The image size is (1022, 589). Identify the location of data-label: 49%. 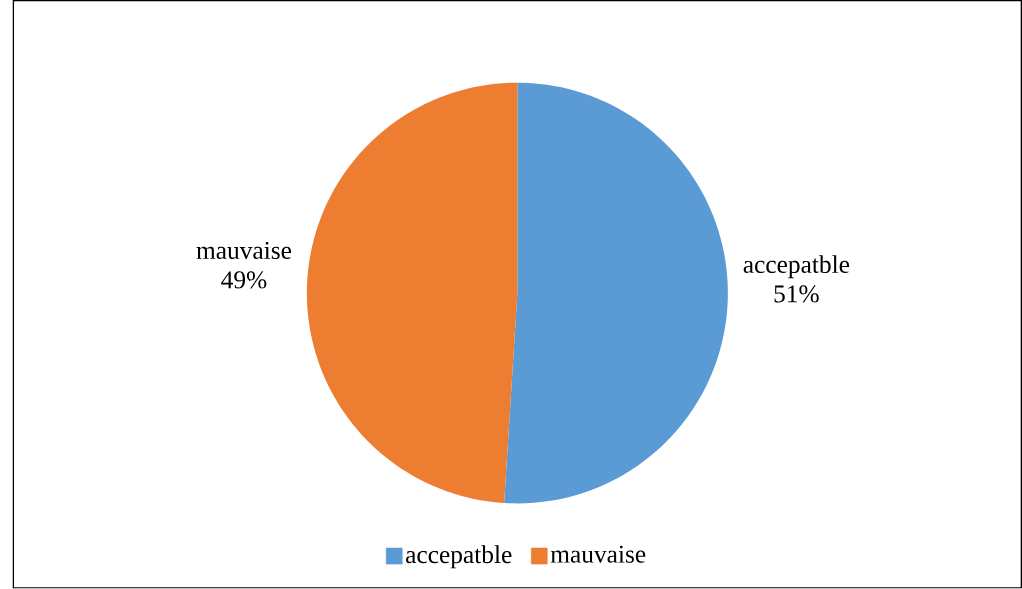
(244, 280).